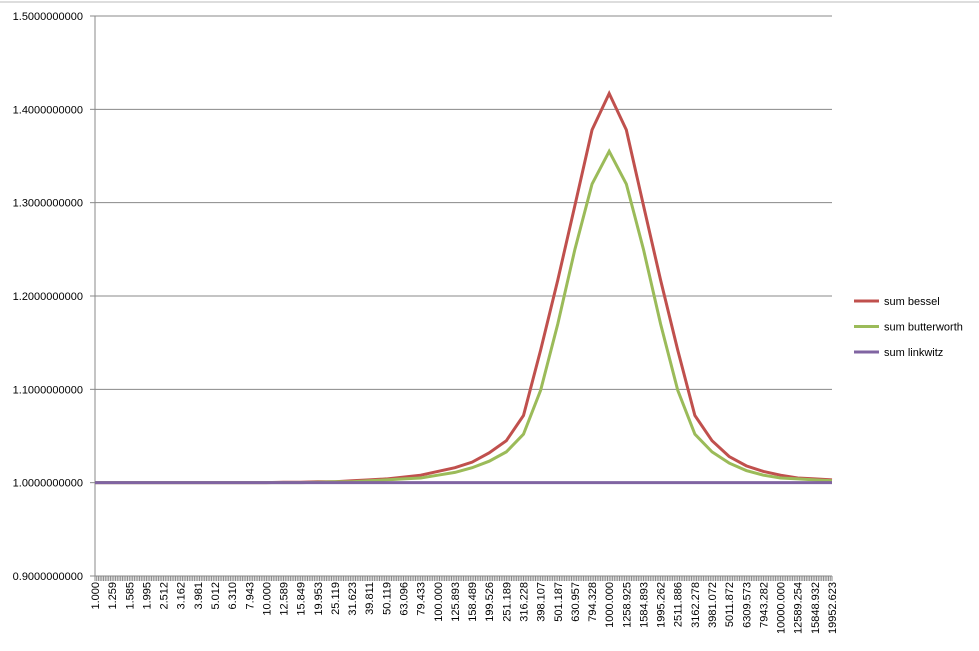  I want to click on x-tick-label: 2.512, so click(165, 596).